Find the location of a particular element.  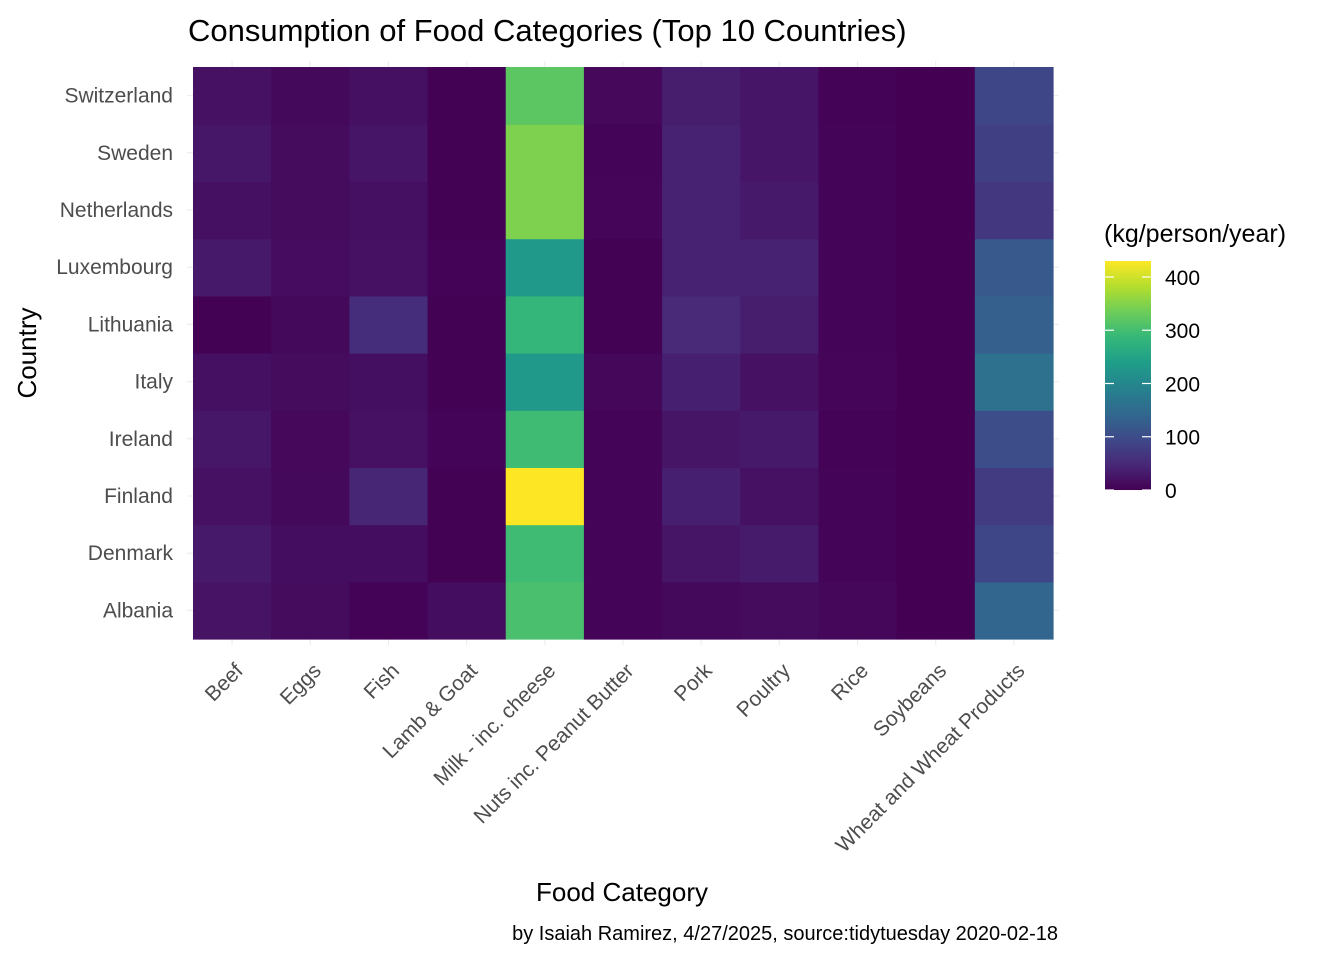

y-tick-label: Luxembourg is located at coordinates (114, 267).